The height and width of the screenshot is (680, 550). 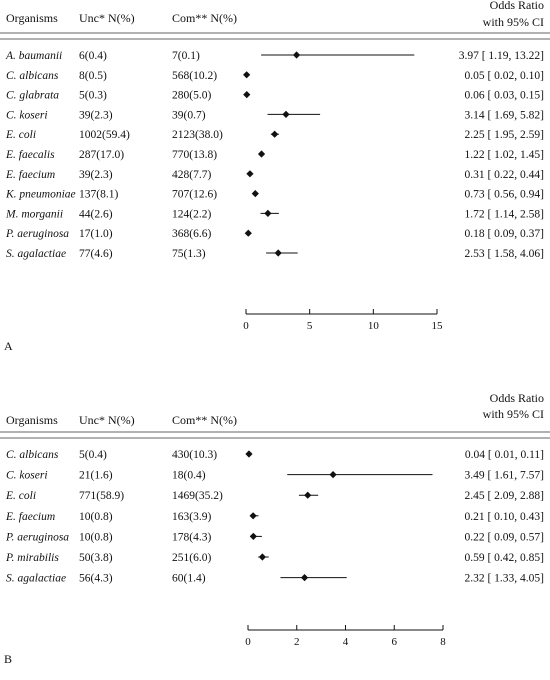 I want to click on panel-a-unc-value: 77(4.6), so click(x=96, y=254).